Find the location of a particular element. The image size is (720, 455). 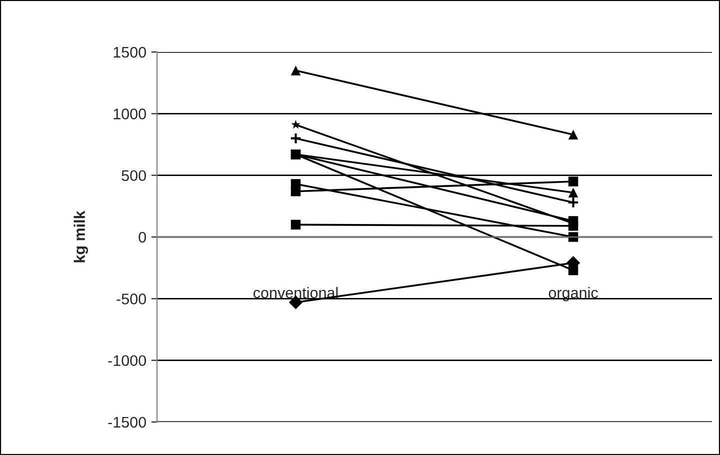

y-tick-label: -1500 is located at coordinates (127, 422).